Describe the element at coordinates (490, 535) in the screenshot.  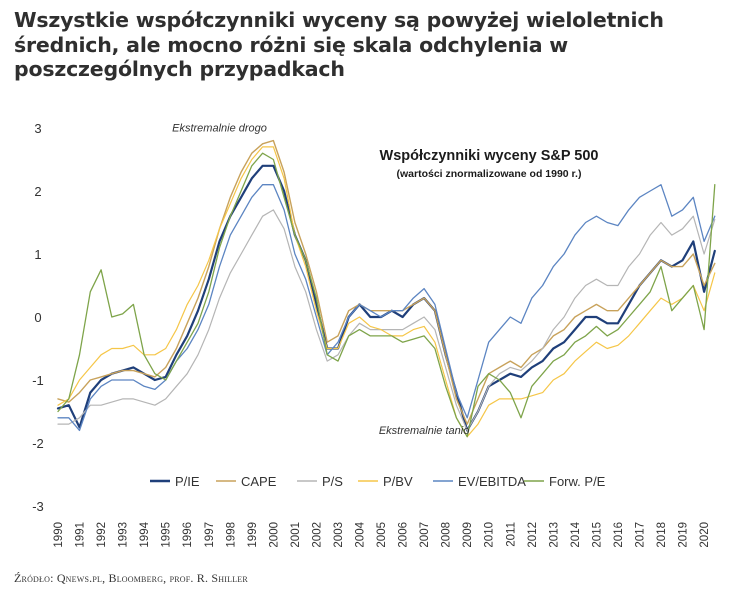
I see `x-tick-label: 2010` at that location.